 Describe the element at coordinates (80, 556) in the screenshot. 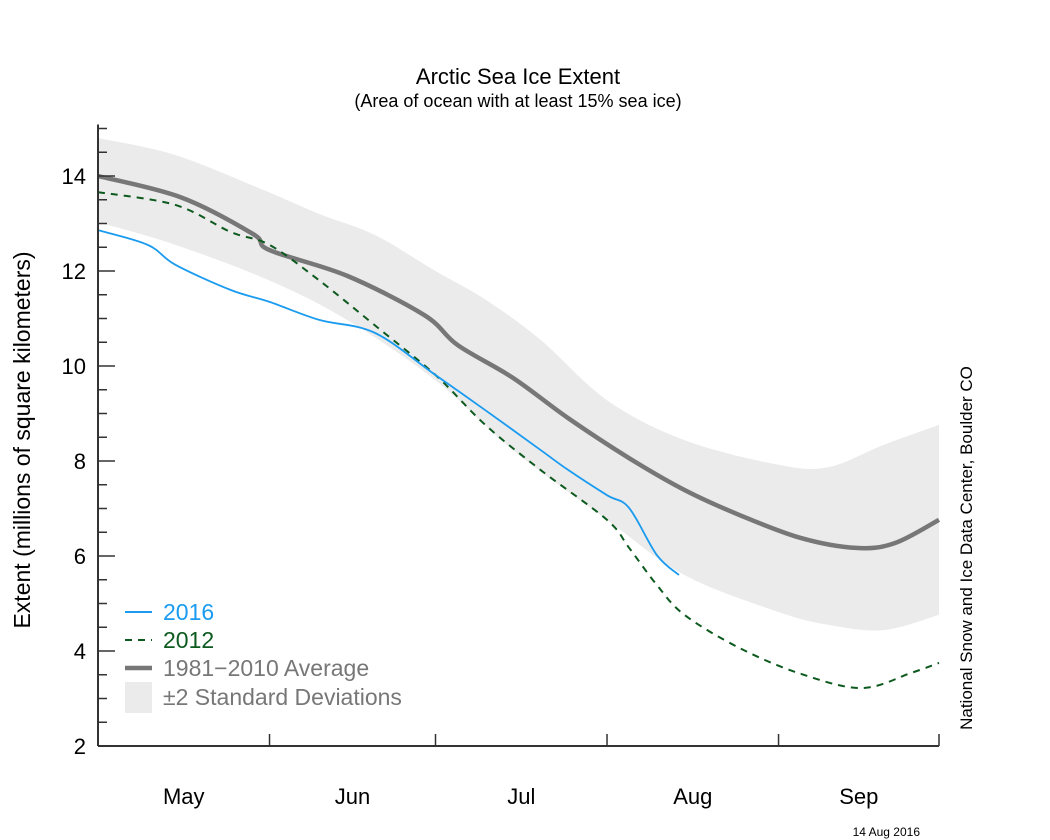

I see `y-tick-label: 6` at that location.